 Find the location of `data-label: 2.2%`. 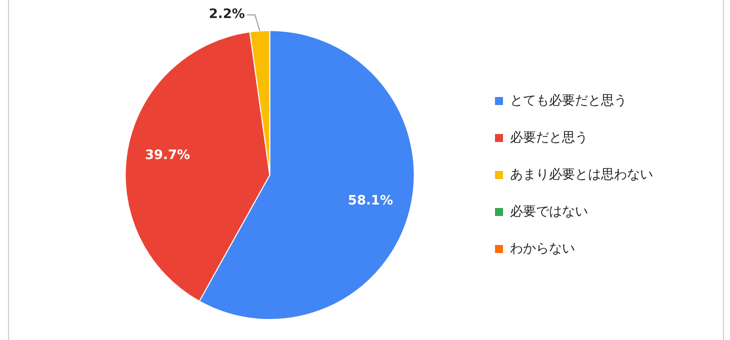

data-label: 2.2% is located at coordinates (226, 14).